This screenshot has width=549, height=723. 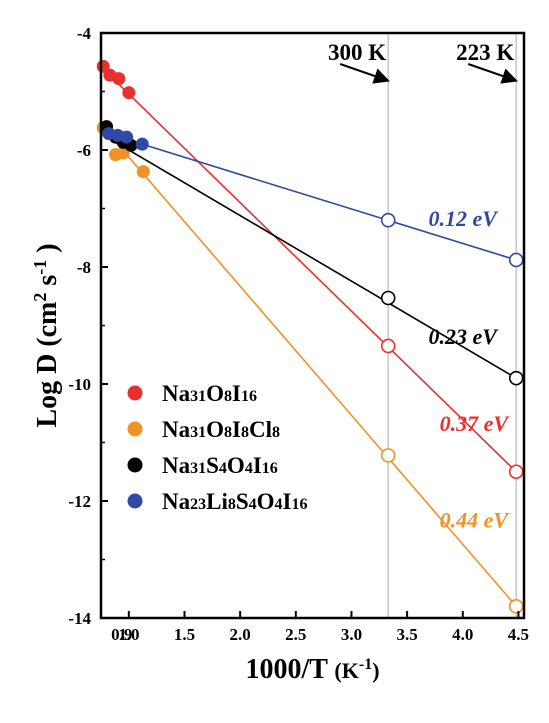 What do you see at coordinates (260, 429) in the screenshot?
I see `legend-element: Cl` at bounding box center [260, 429].